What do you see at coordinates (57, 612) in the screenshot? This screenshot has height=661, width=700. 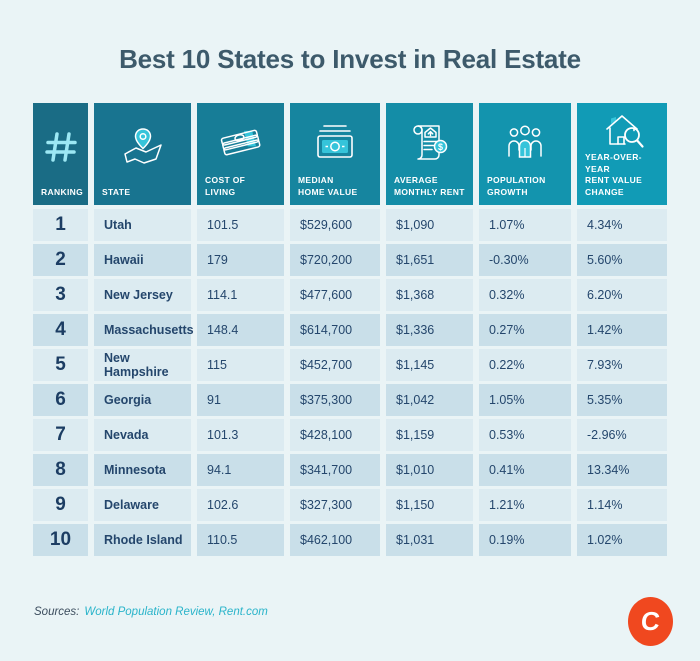 I see `sources-label: Sources:` at bounding box center [57, 612].